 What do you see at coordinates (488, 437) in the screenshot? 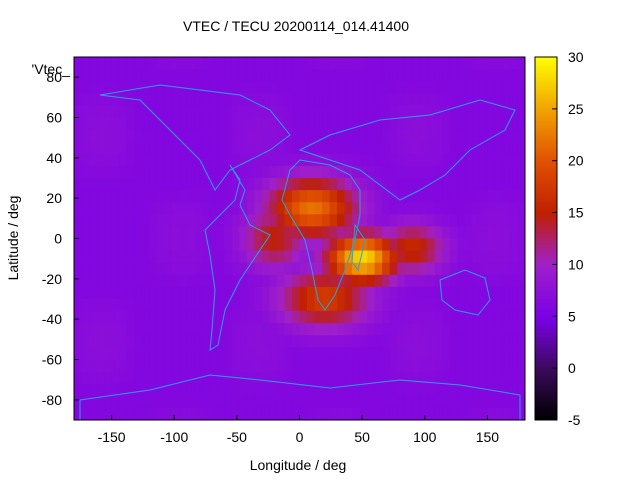
I see `x-tick-label: 150` at bounding box center [488, 437].